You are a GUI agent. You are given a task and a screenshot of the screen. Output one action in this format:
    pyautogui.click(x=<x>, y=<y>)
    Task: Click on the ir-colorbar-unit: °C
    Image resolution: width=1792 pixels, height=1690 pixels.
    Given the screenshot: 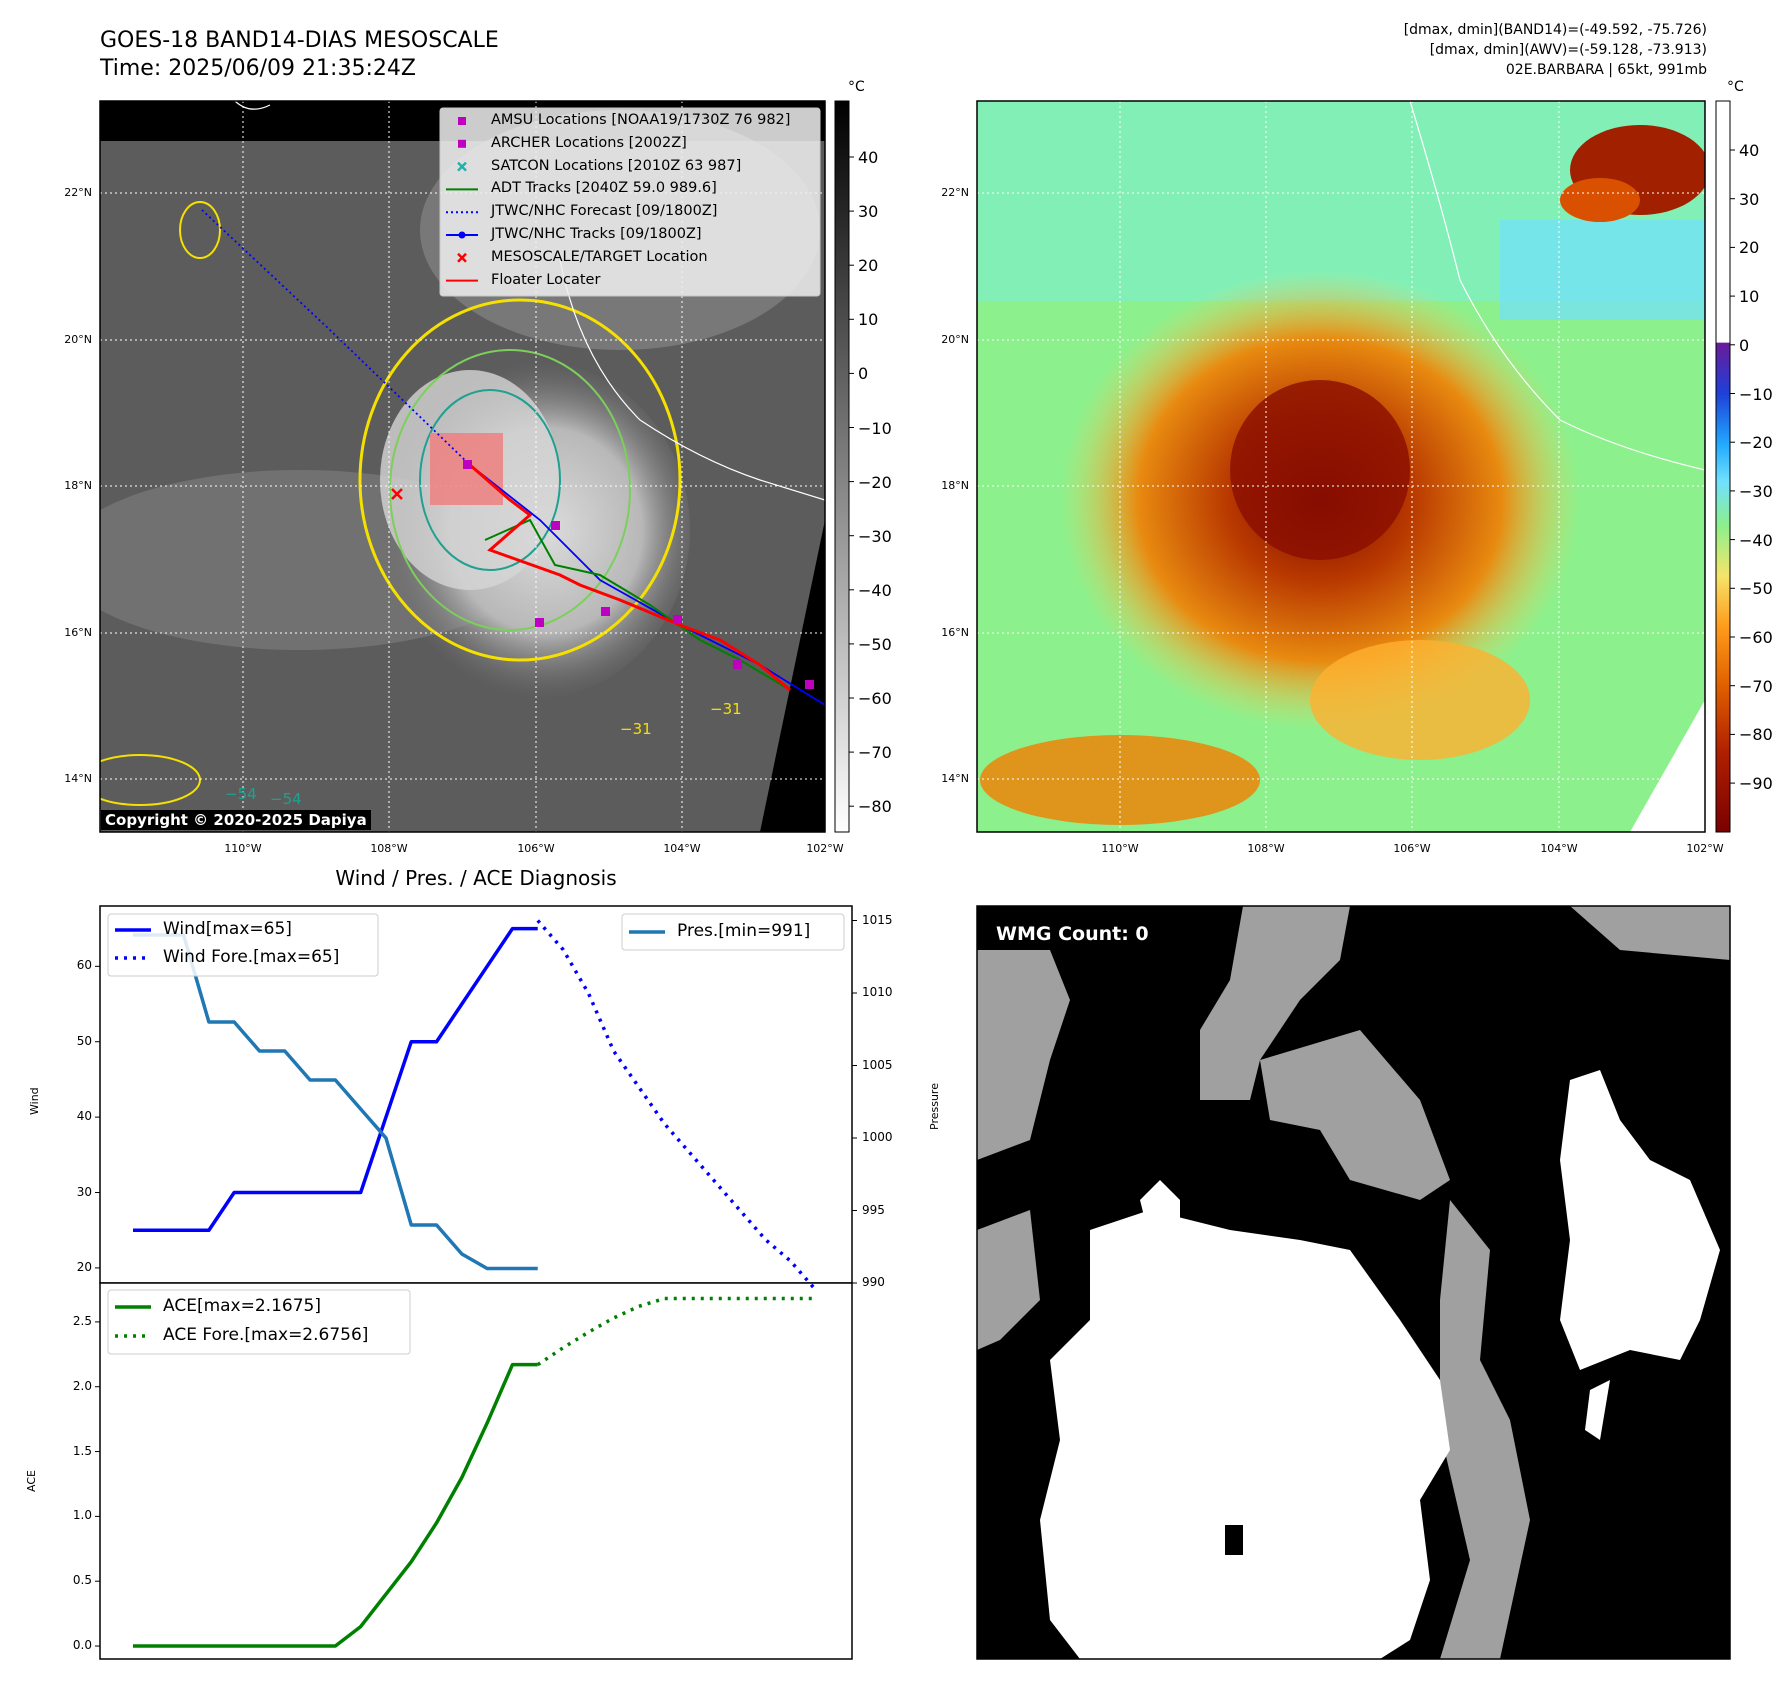 What is the action you would take?
    pyautogui.click(x=856, y=87)
    